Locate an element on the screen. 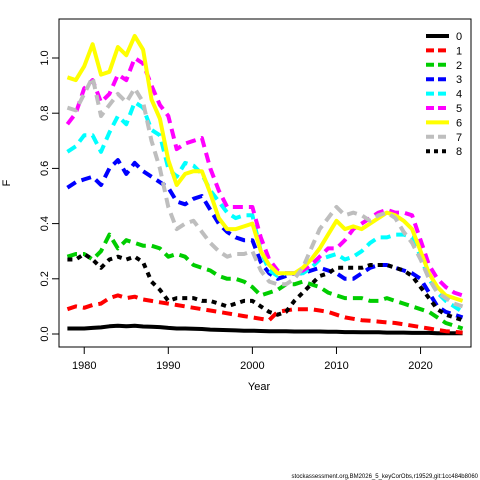 Image resolution: width=480 pixels, height=480 pixels. x-tick-label: 1990 is located at coordinates (168, 366).